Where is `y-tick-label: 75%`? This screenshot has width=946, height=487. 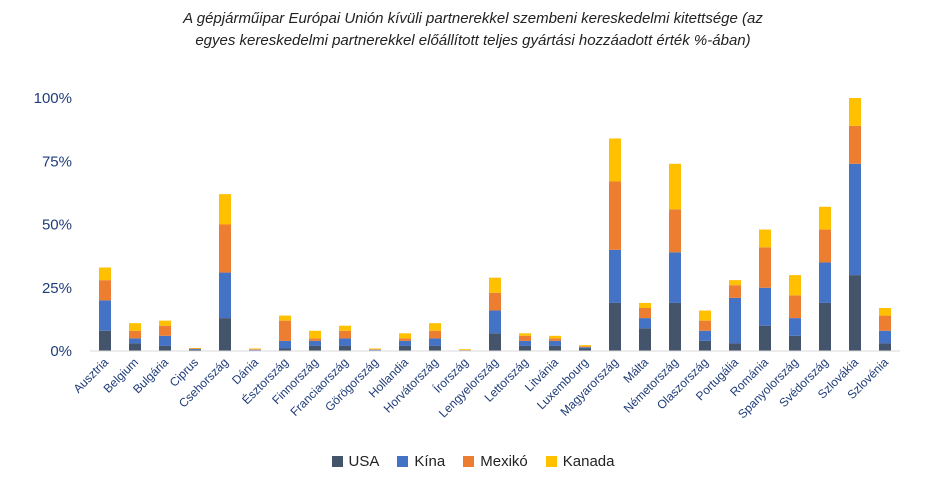 y-tick-label: 75% is located at coordinates (57, 161).